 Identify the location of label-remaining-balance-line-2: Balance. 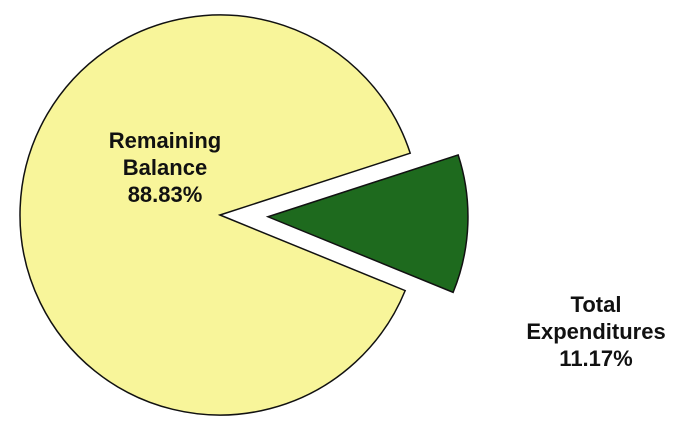
(165, 167).